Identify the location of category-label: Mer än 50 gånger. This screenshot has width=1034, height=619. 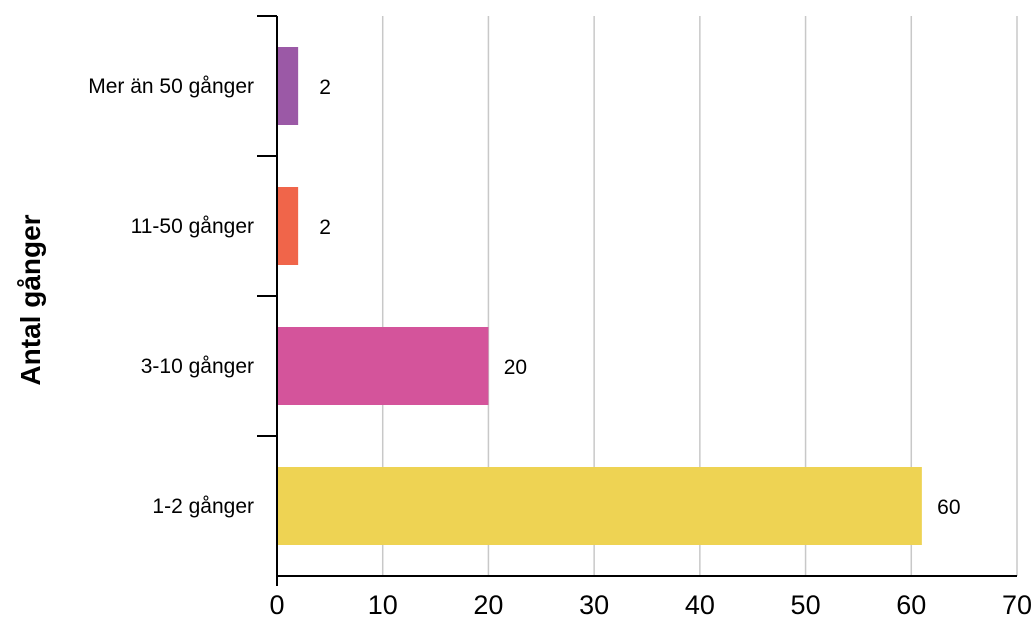
(171, 86).